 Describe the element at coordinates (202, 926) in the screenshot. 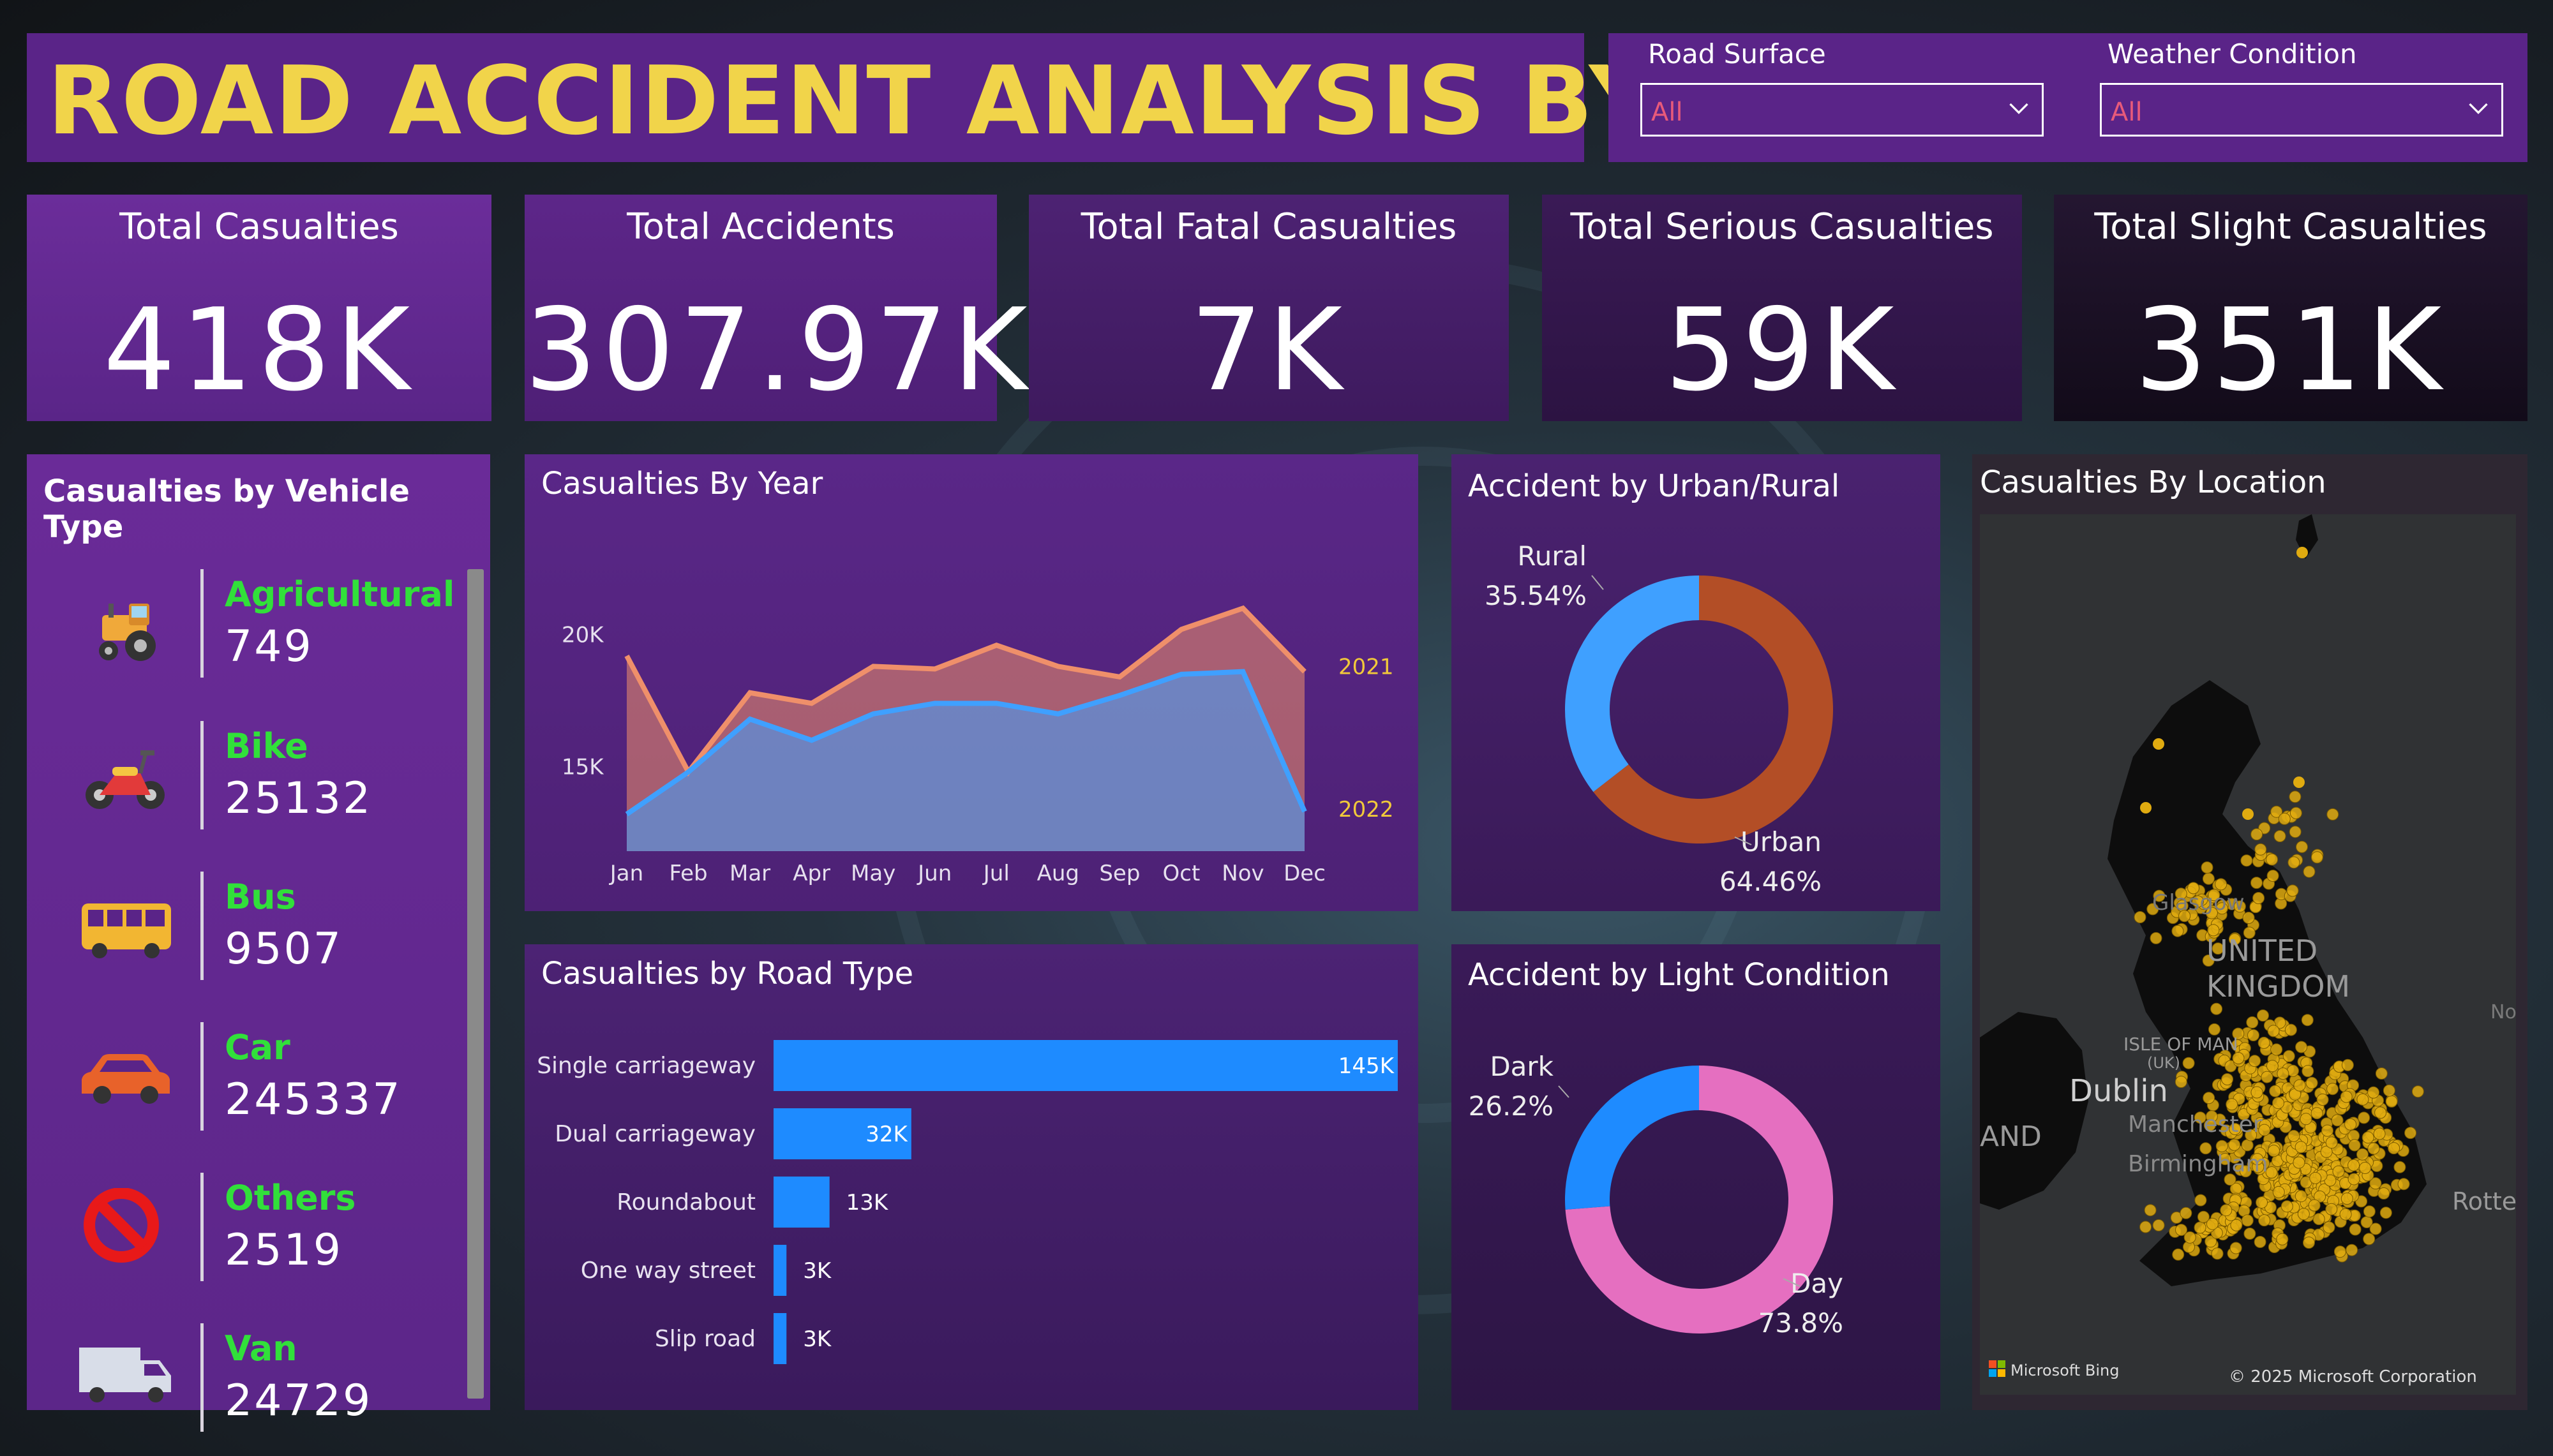

I see `divider` at that location.